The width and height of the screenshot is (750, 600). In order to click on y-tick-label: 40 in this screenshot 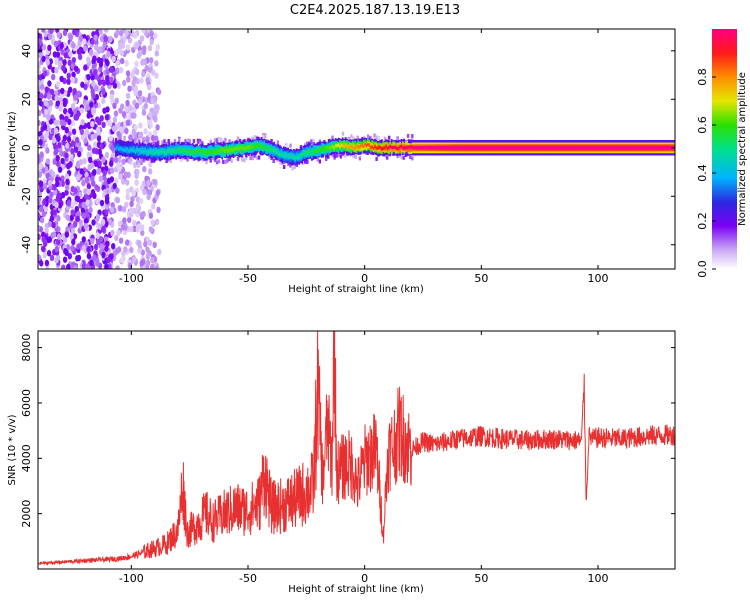, I will do `click(26, 51)`.